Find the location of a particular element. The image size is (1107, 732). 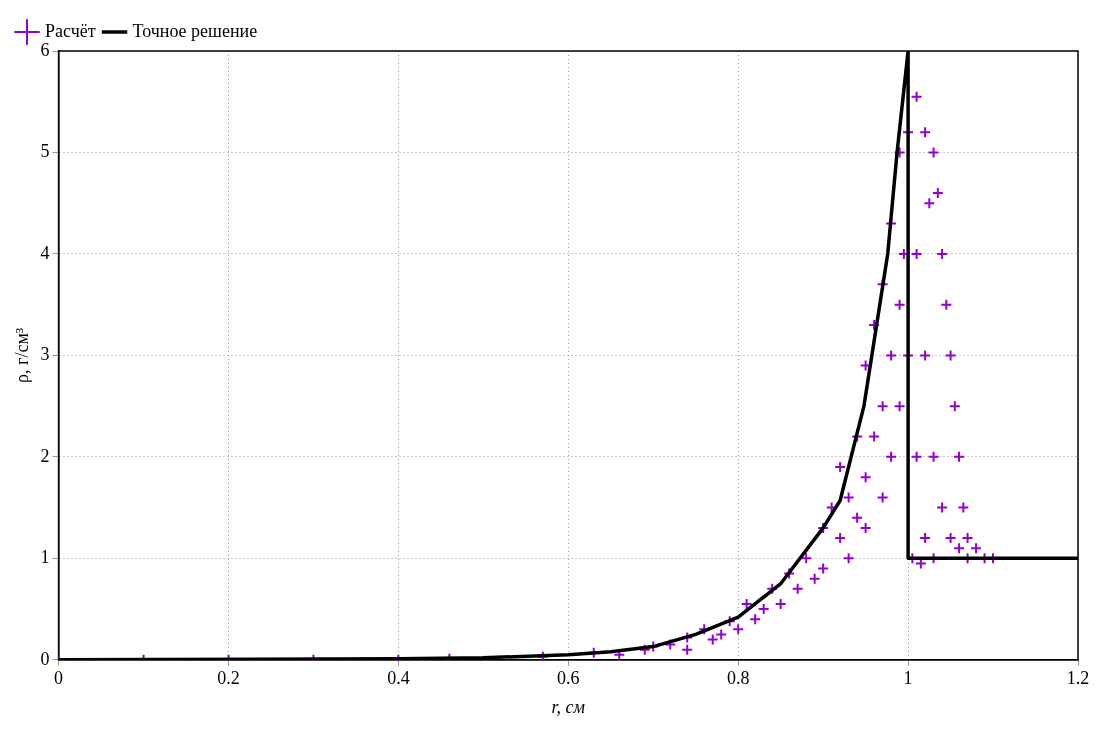

x-tick-label: 1 is located at coordinates (908, 678).